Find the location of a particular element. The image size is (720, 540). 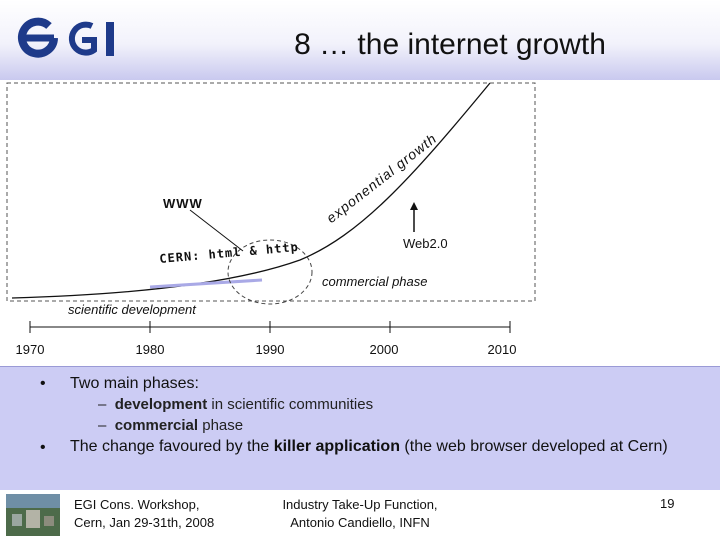

www-pointer is located at coordinates (216, 230).